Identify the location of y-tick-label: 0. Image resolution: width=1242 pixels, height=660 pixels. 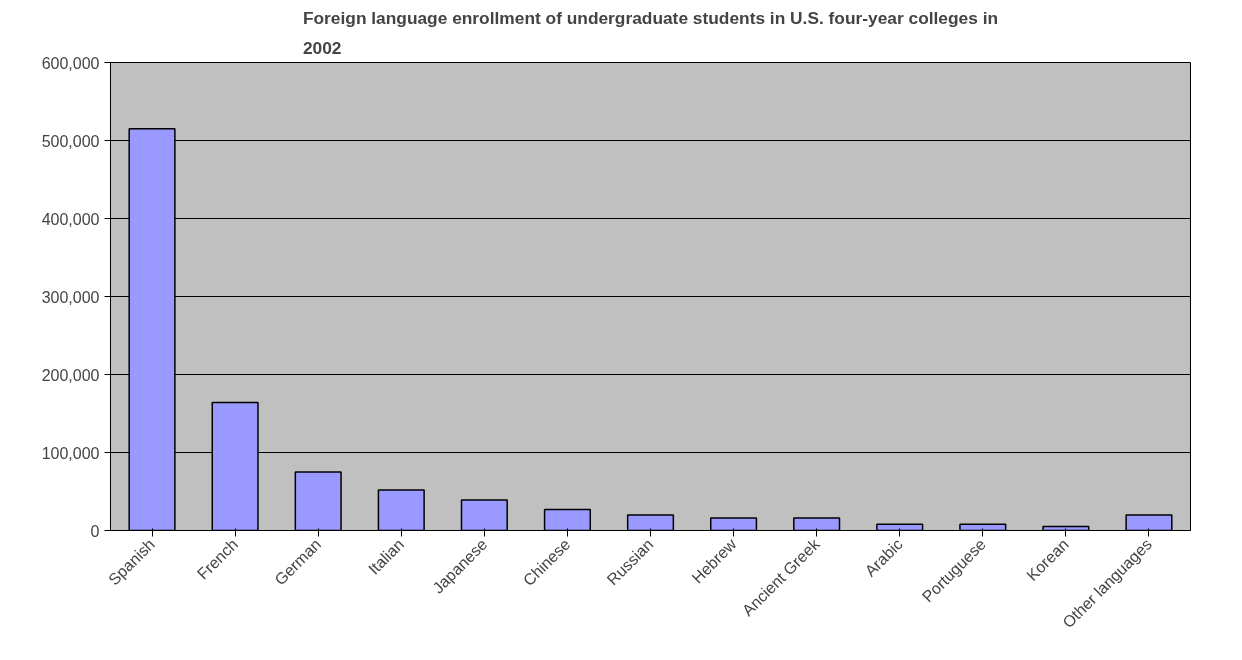
(95, 531).